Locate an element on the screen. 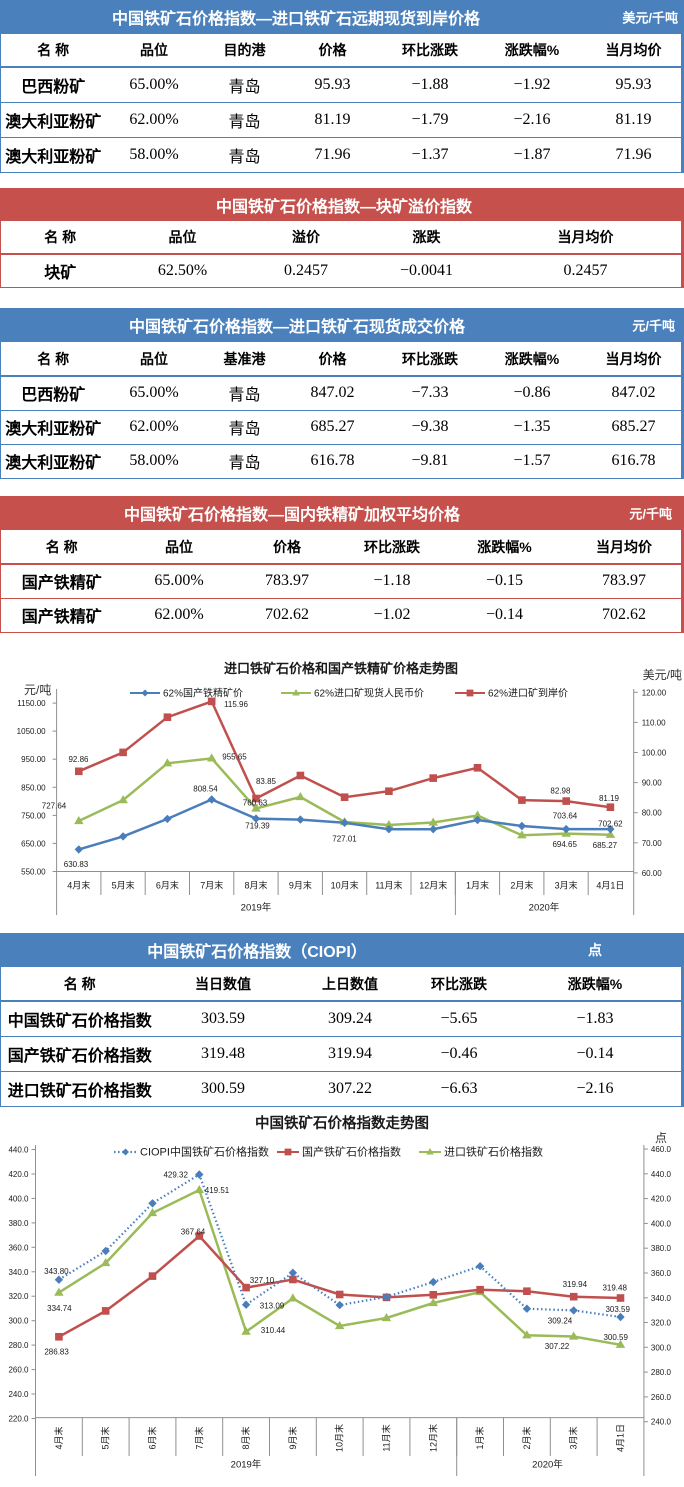 The height and width of the screenshot is (1487, 684). svg-text: 1050.00 is located at coordinates (31, 731).